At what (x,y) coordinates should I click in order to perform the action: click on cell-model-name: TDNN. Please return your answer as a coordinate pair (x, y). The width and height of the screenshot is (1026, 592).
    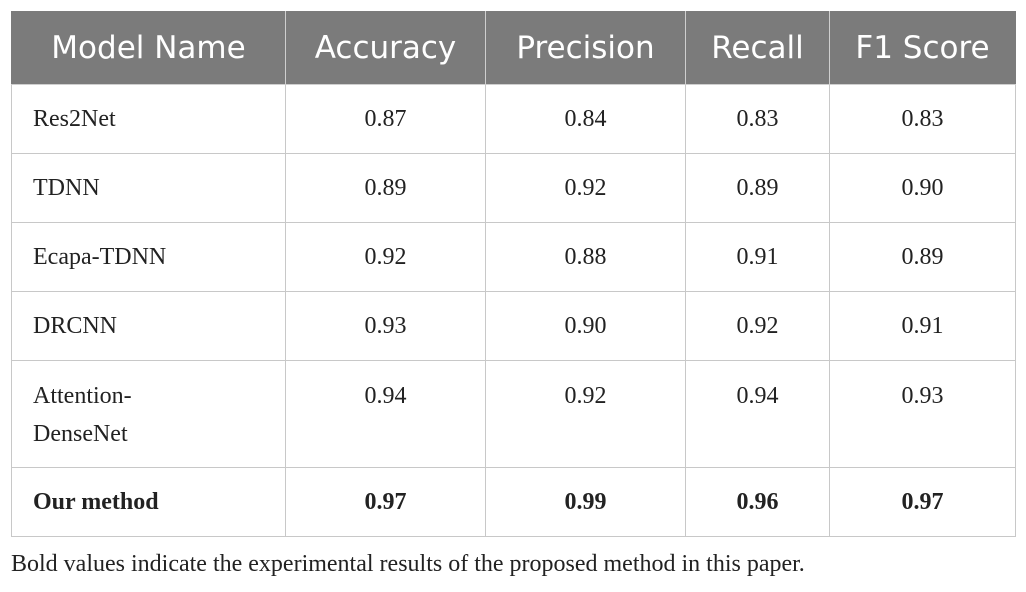
    Looking at the image, I should click on (148, 188).